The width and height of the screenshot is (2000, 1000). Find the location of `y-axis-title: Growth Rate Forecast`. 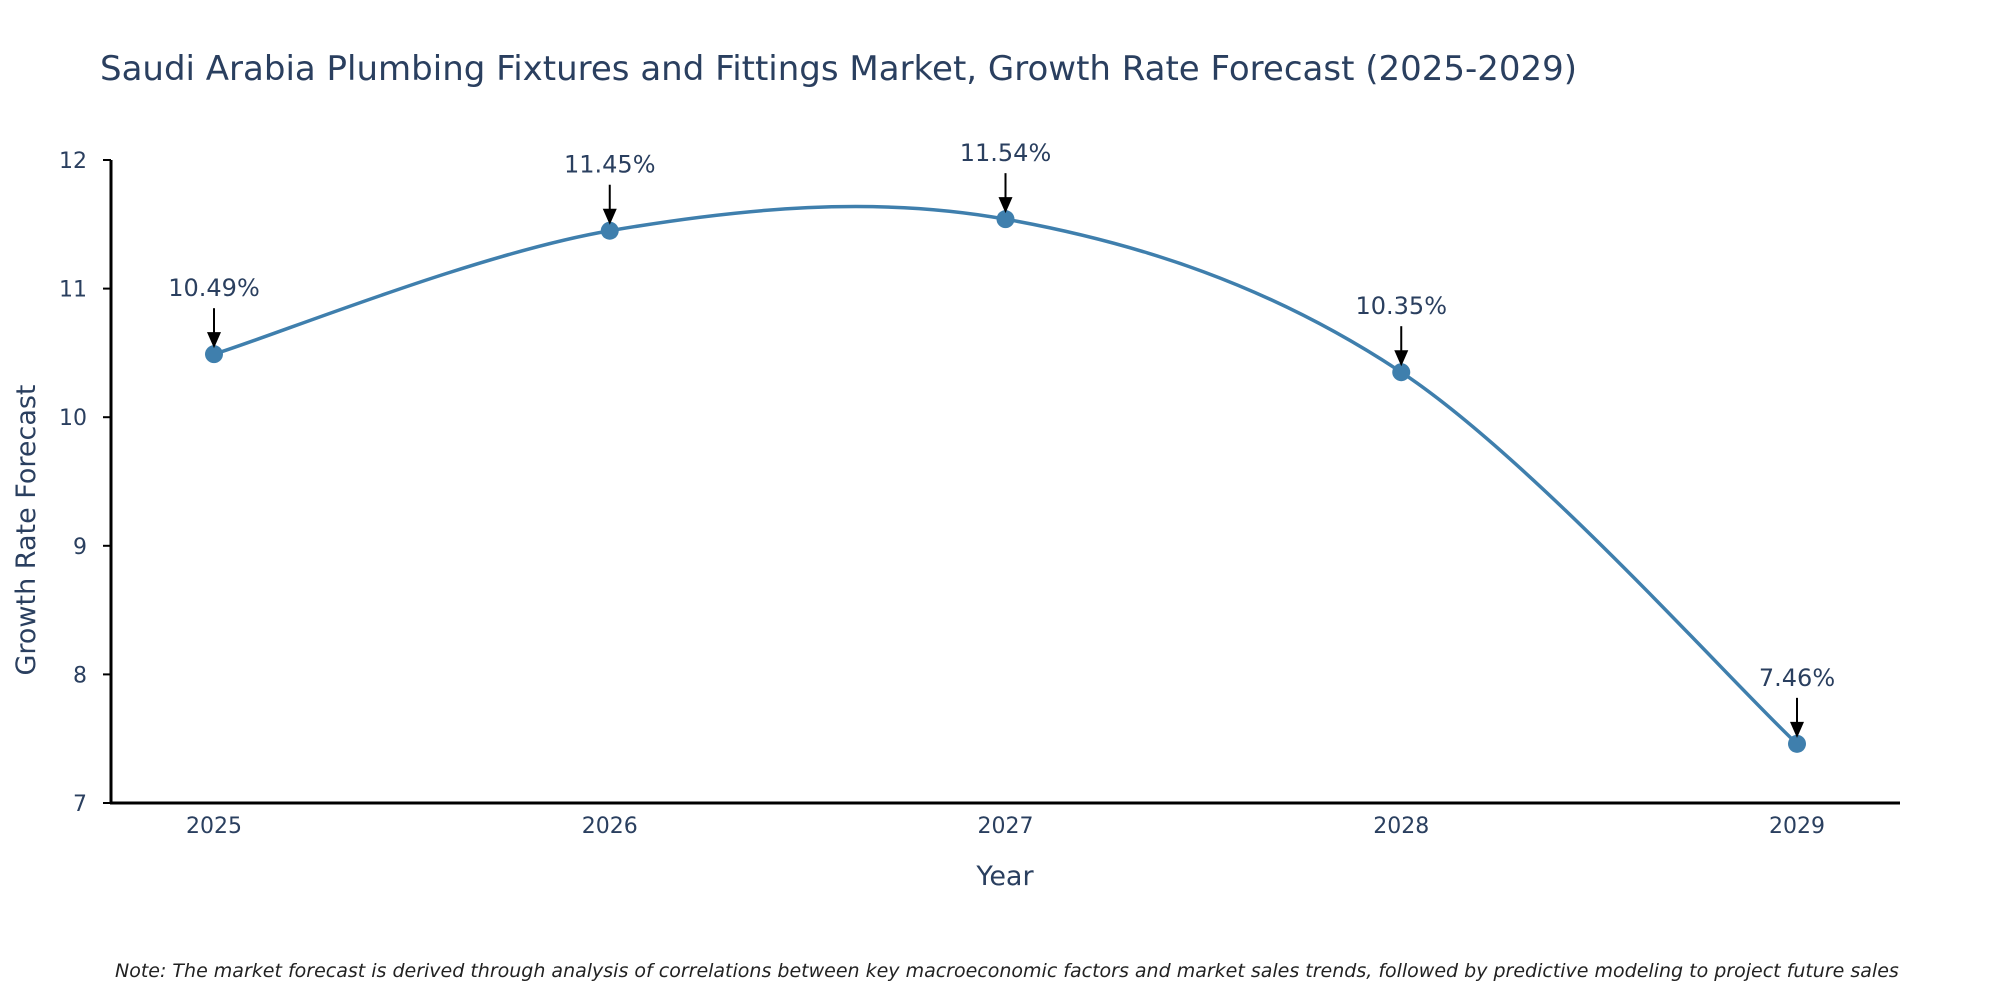

y-axis-title: Growth Rate Forecast is located at coordinates (26, 529).